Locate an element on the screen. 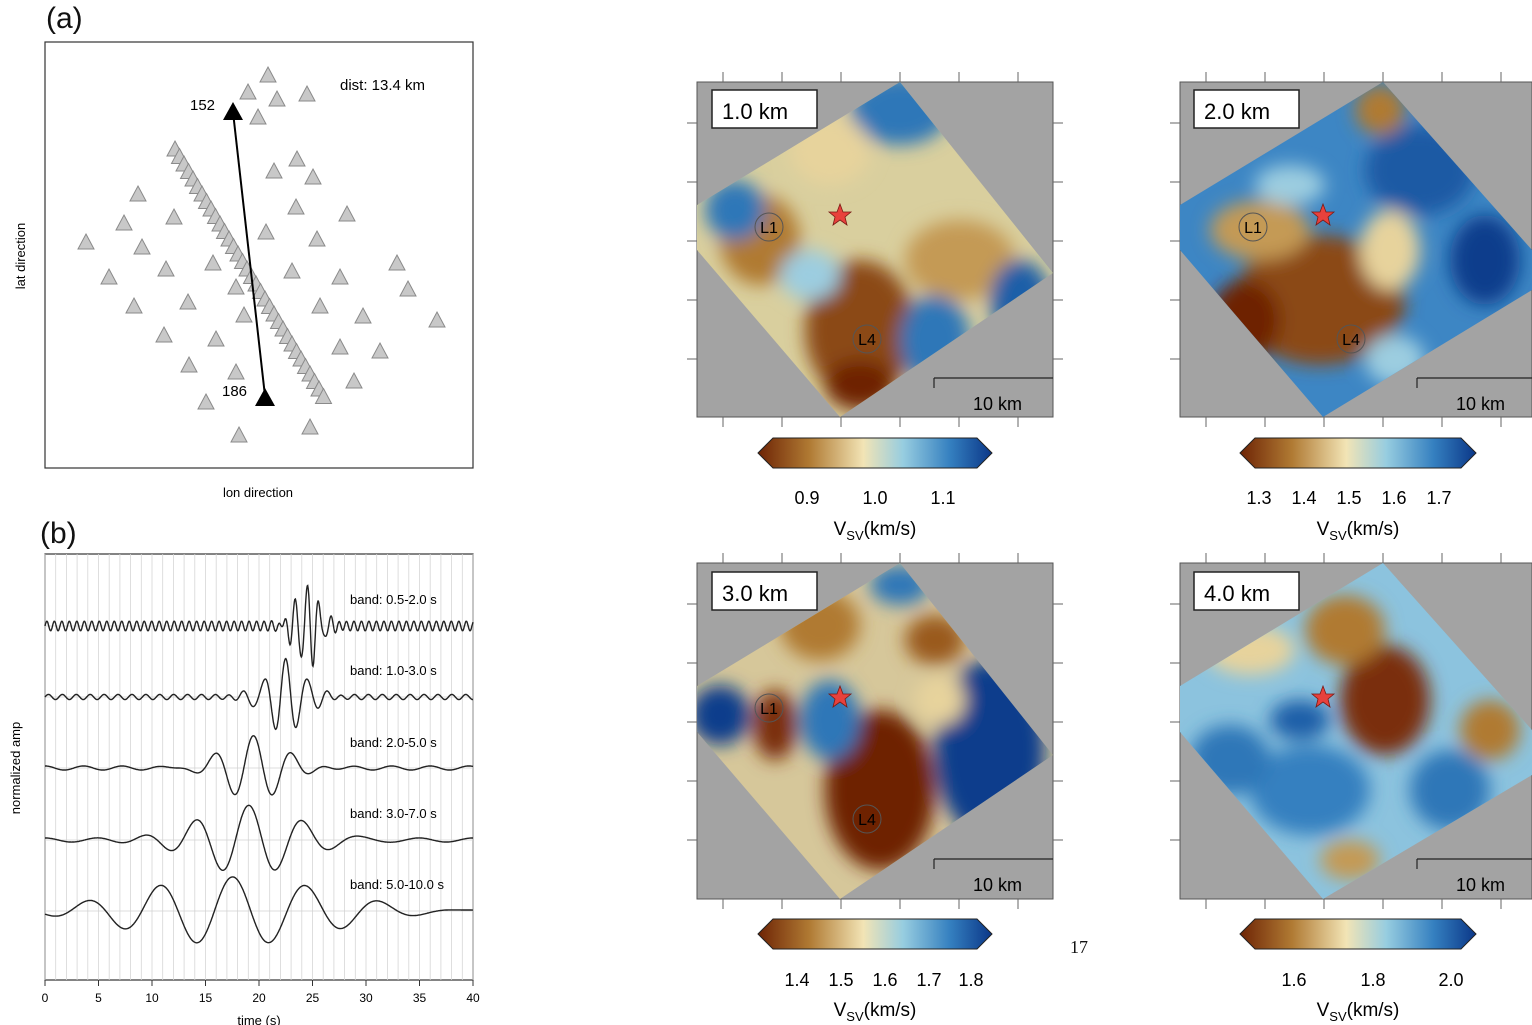  map-2-label-l4: L4 is located at coordinates (1351, 340).